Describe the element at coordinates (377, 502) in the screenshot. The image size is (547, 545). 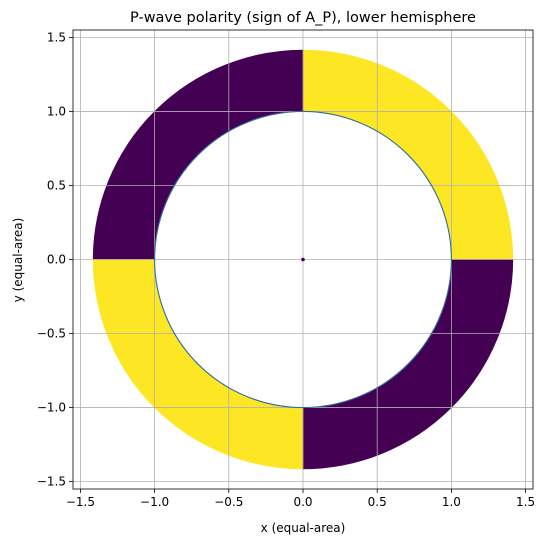
I see `x-tick-label-4: 0.5` at that location.